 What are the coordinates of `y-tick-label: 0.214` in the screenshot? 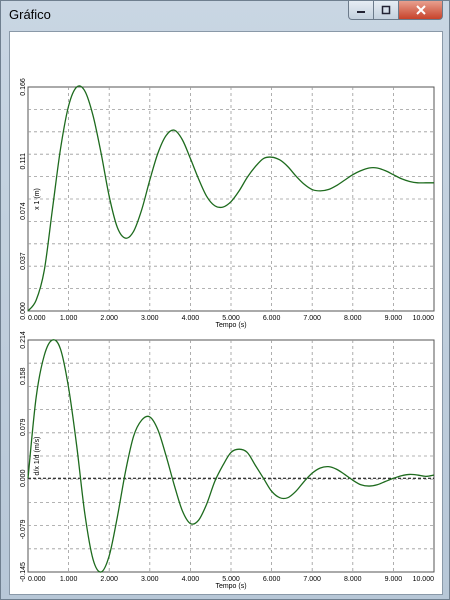 It's located at (23, 340).